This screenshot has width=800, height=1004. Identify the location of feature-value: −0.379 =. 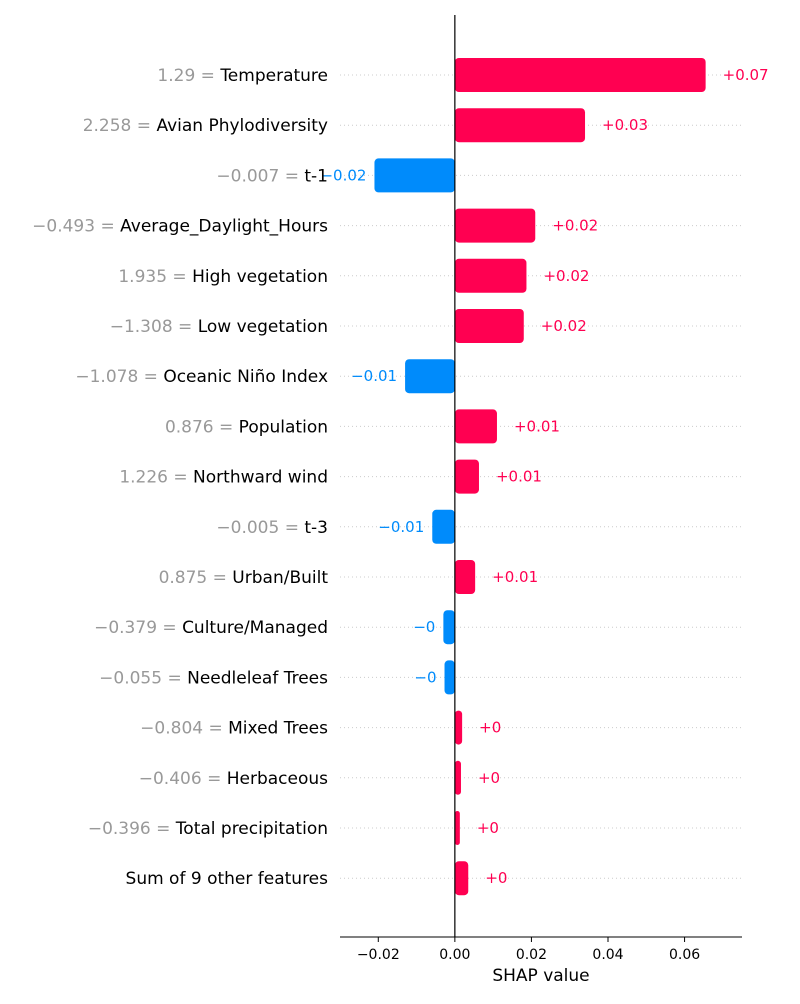
(138, 628).